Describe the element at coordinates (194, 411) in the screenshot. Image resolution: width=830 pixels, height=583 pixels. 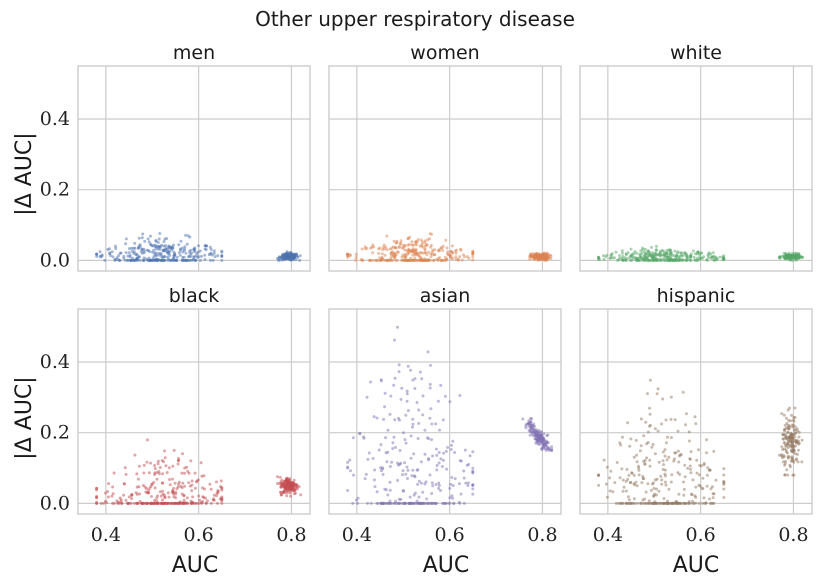
I see `panel-frame-black` at that location.